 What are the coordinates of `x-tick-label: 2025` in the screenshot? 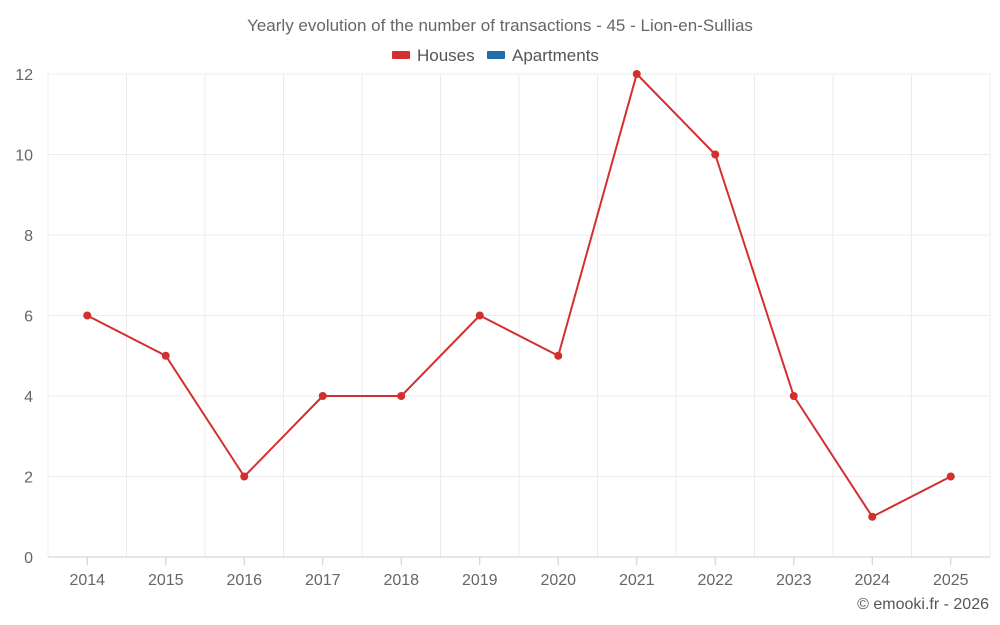 It's located at (951, 580).